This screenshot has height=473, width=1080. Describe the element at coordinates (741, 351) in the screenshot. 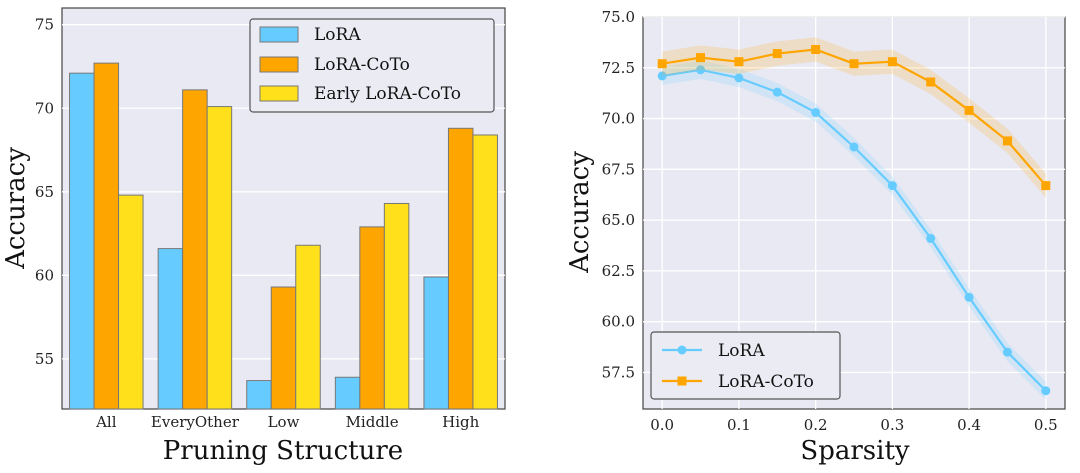

I see `line-legend-label-lora: LoRA` at that location.